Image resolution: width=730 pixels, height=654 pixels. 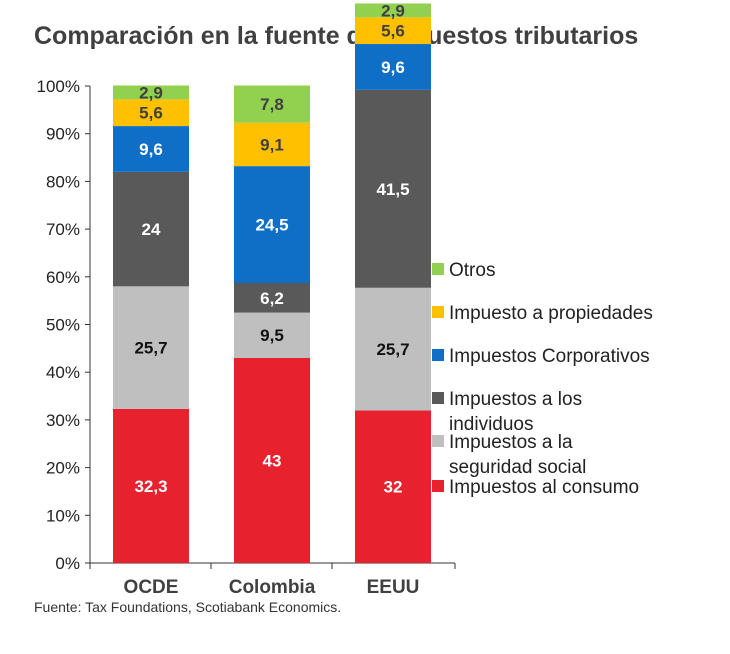 I want to click on legend-label: Impuestos a los, so click(x=515, y=399).